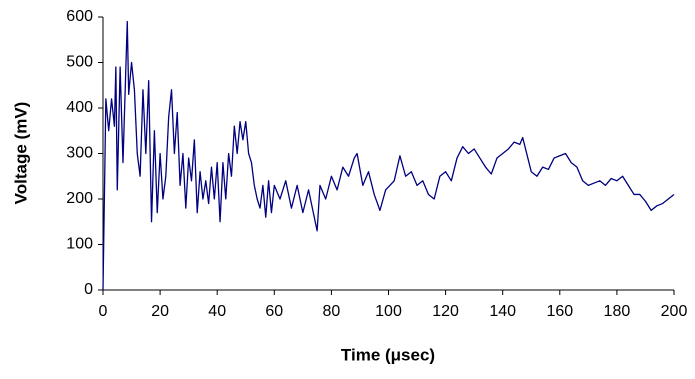  I want to click on y-tick-label: 100, so click(79, 244).